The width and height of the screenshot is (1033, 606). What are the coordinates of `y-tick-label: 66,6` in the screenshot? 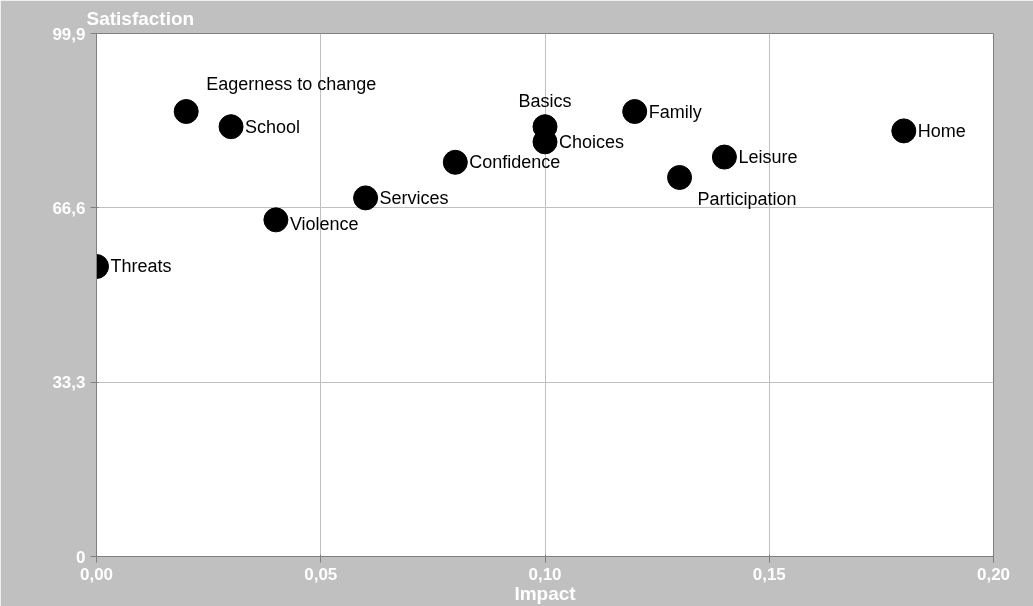 It's located at (69, 208).